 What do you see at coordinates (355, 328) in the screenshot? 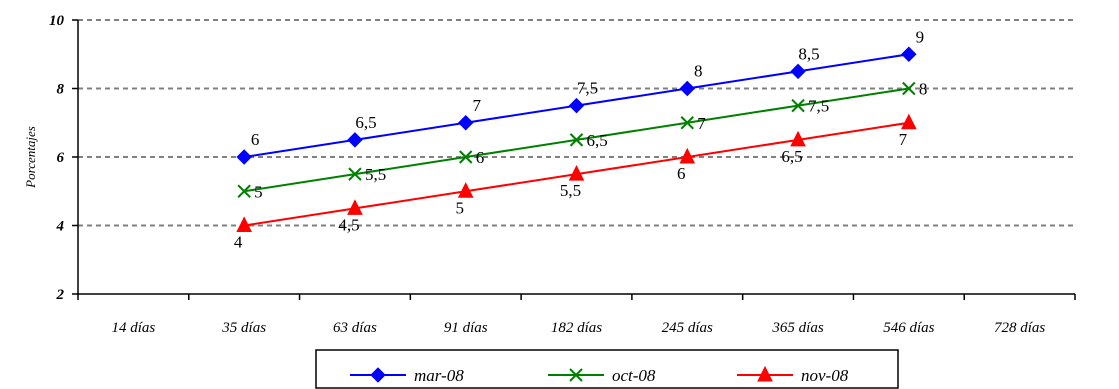
I see `x-tick-label: 63 días` at bounding box center [355, 328].